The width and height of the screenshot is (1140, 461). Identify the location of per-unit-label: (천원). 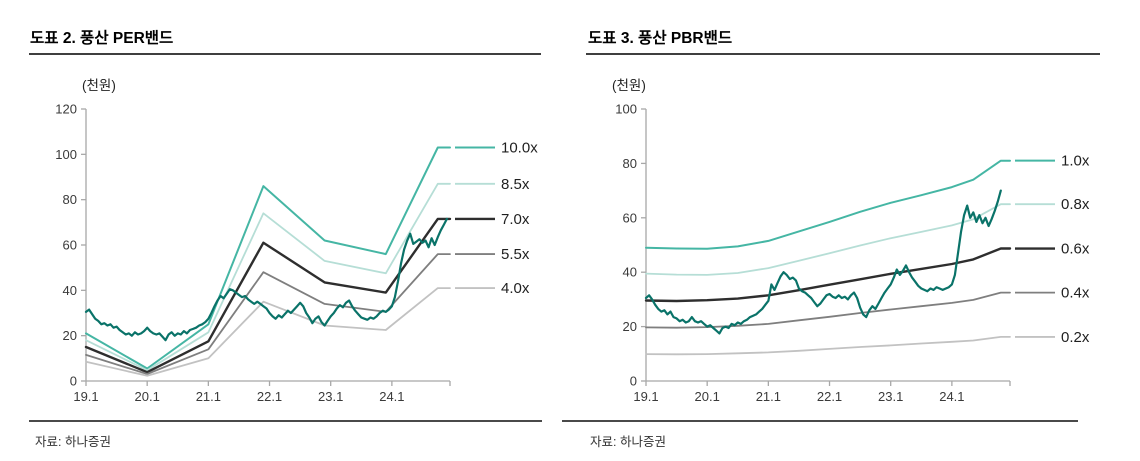
(99, 85).